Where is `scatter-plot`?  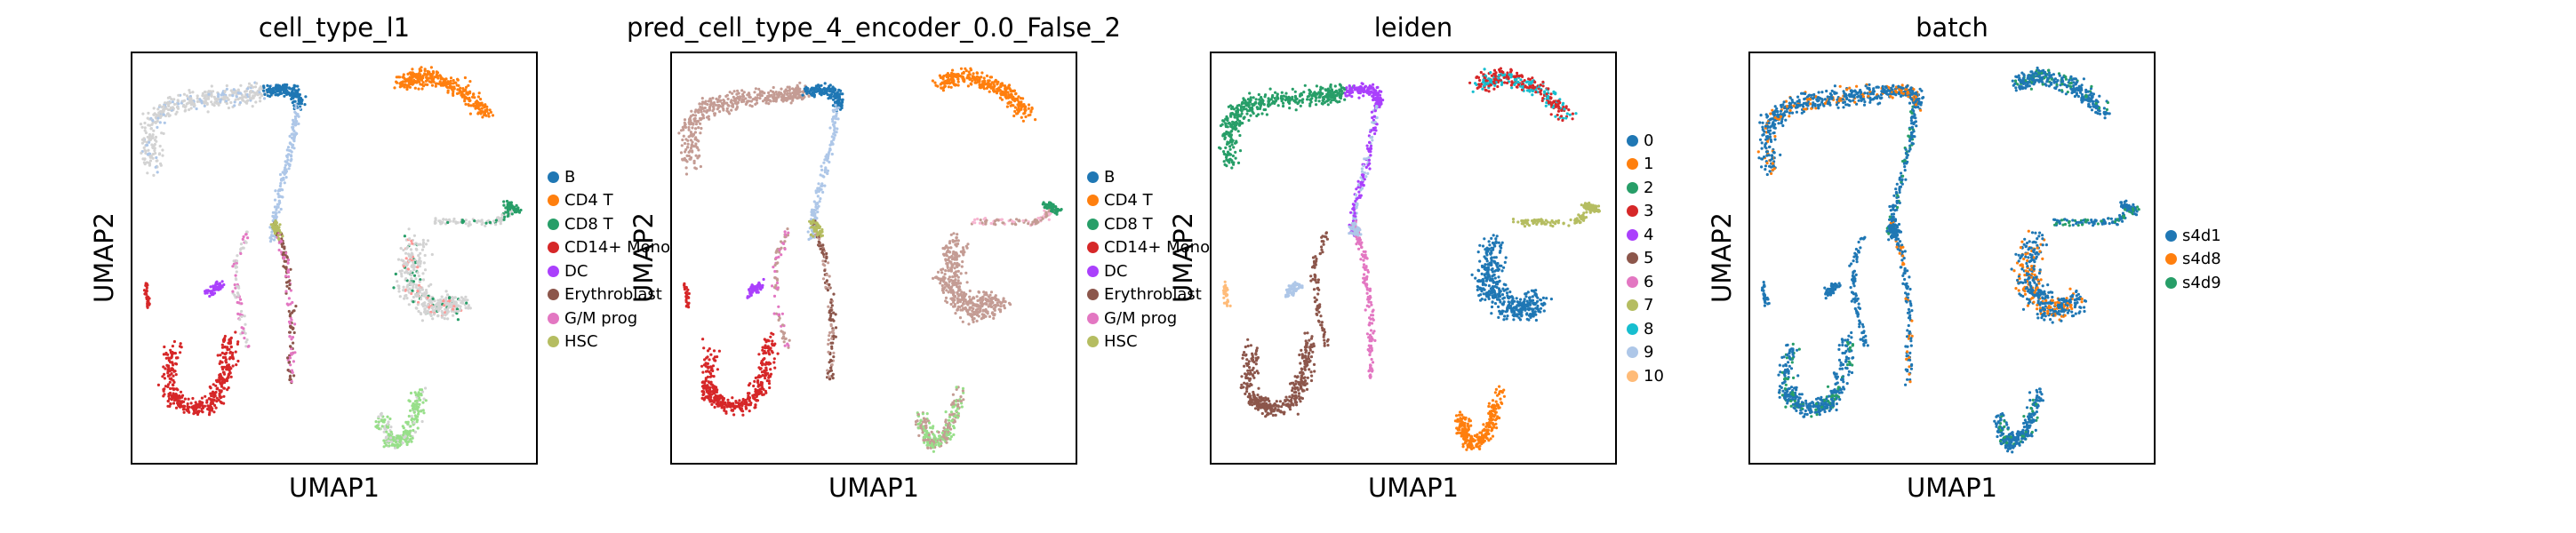 scatter-plot is located at coordinates (870, 260).